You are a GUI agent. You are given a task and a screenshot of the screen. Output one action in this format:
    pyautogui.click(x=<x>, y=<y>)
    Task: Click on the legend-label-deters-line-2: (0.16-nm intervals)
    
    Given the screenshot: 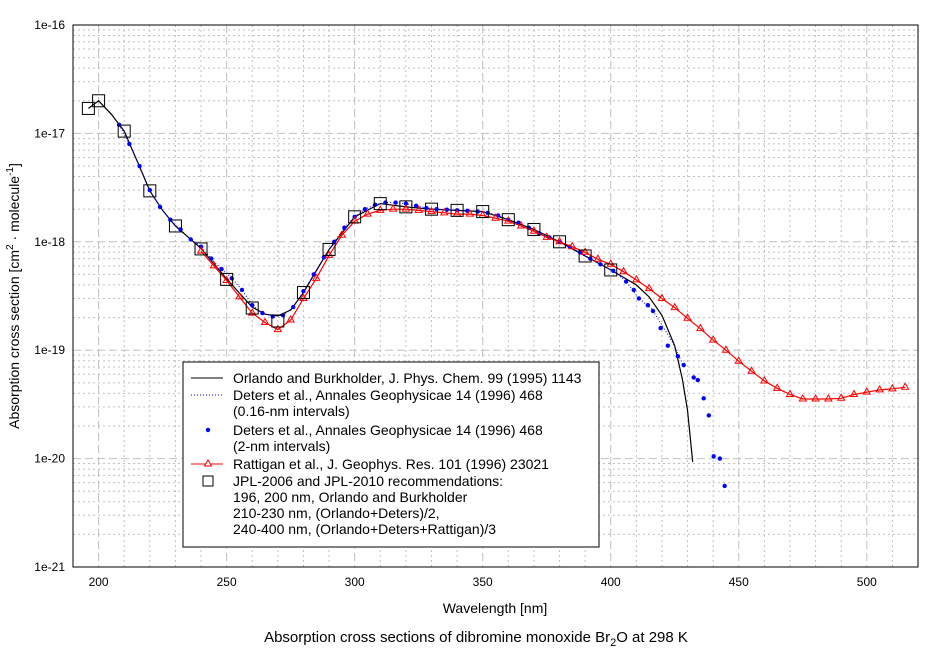 What is the action you would take?
    pyautogui.click(x=291, y=411)
    